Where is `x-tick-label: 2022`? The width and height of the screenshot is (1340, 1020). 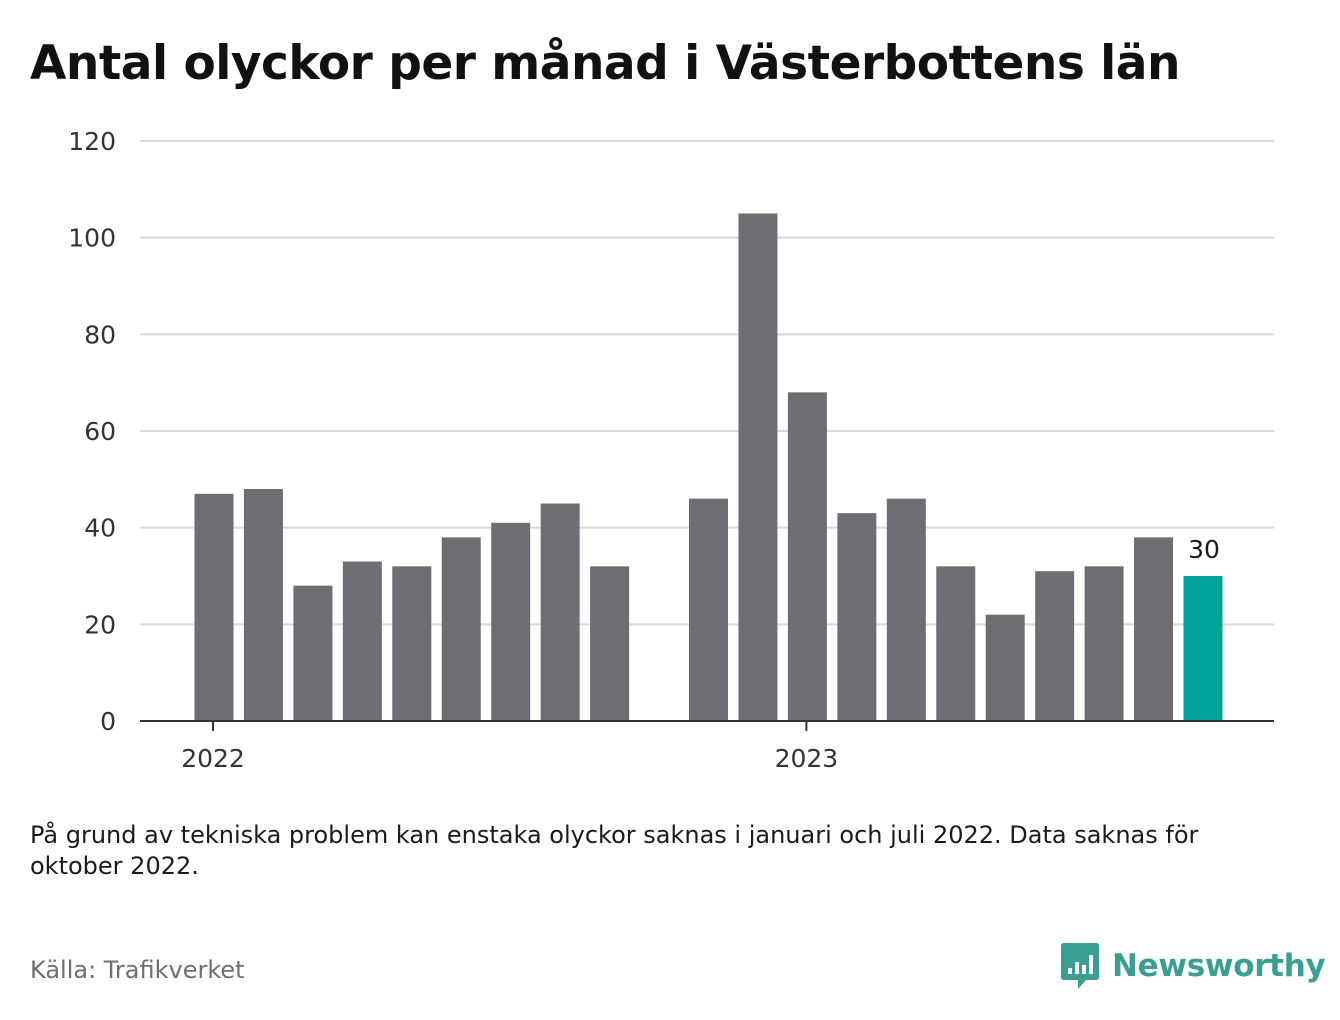 x-tick-label: 2022 is located at coordinates (213, 758).